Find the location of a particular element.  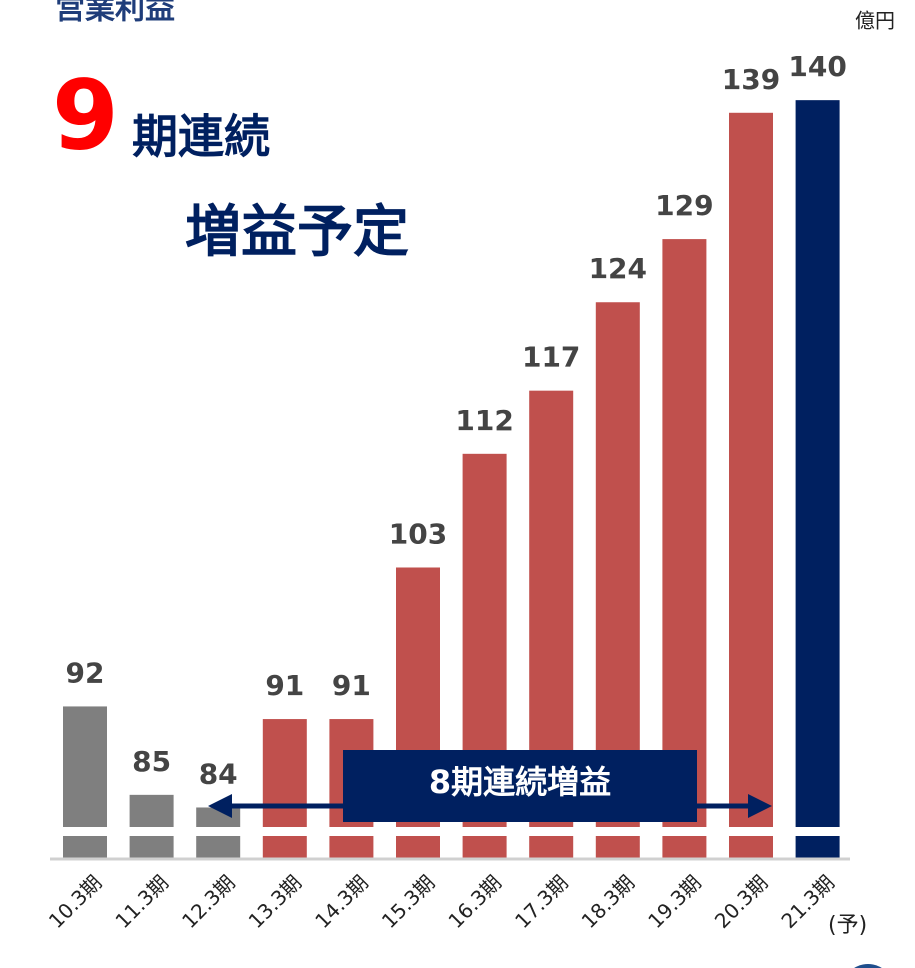

value-label: 103 is located at coordinates (418, 533).